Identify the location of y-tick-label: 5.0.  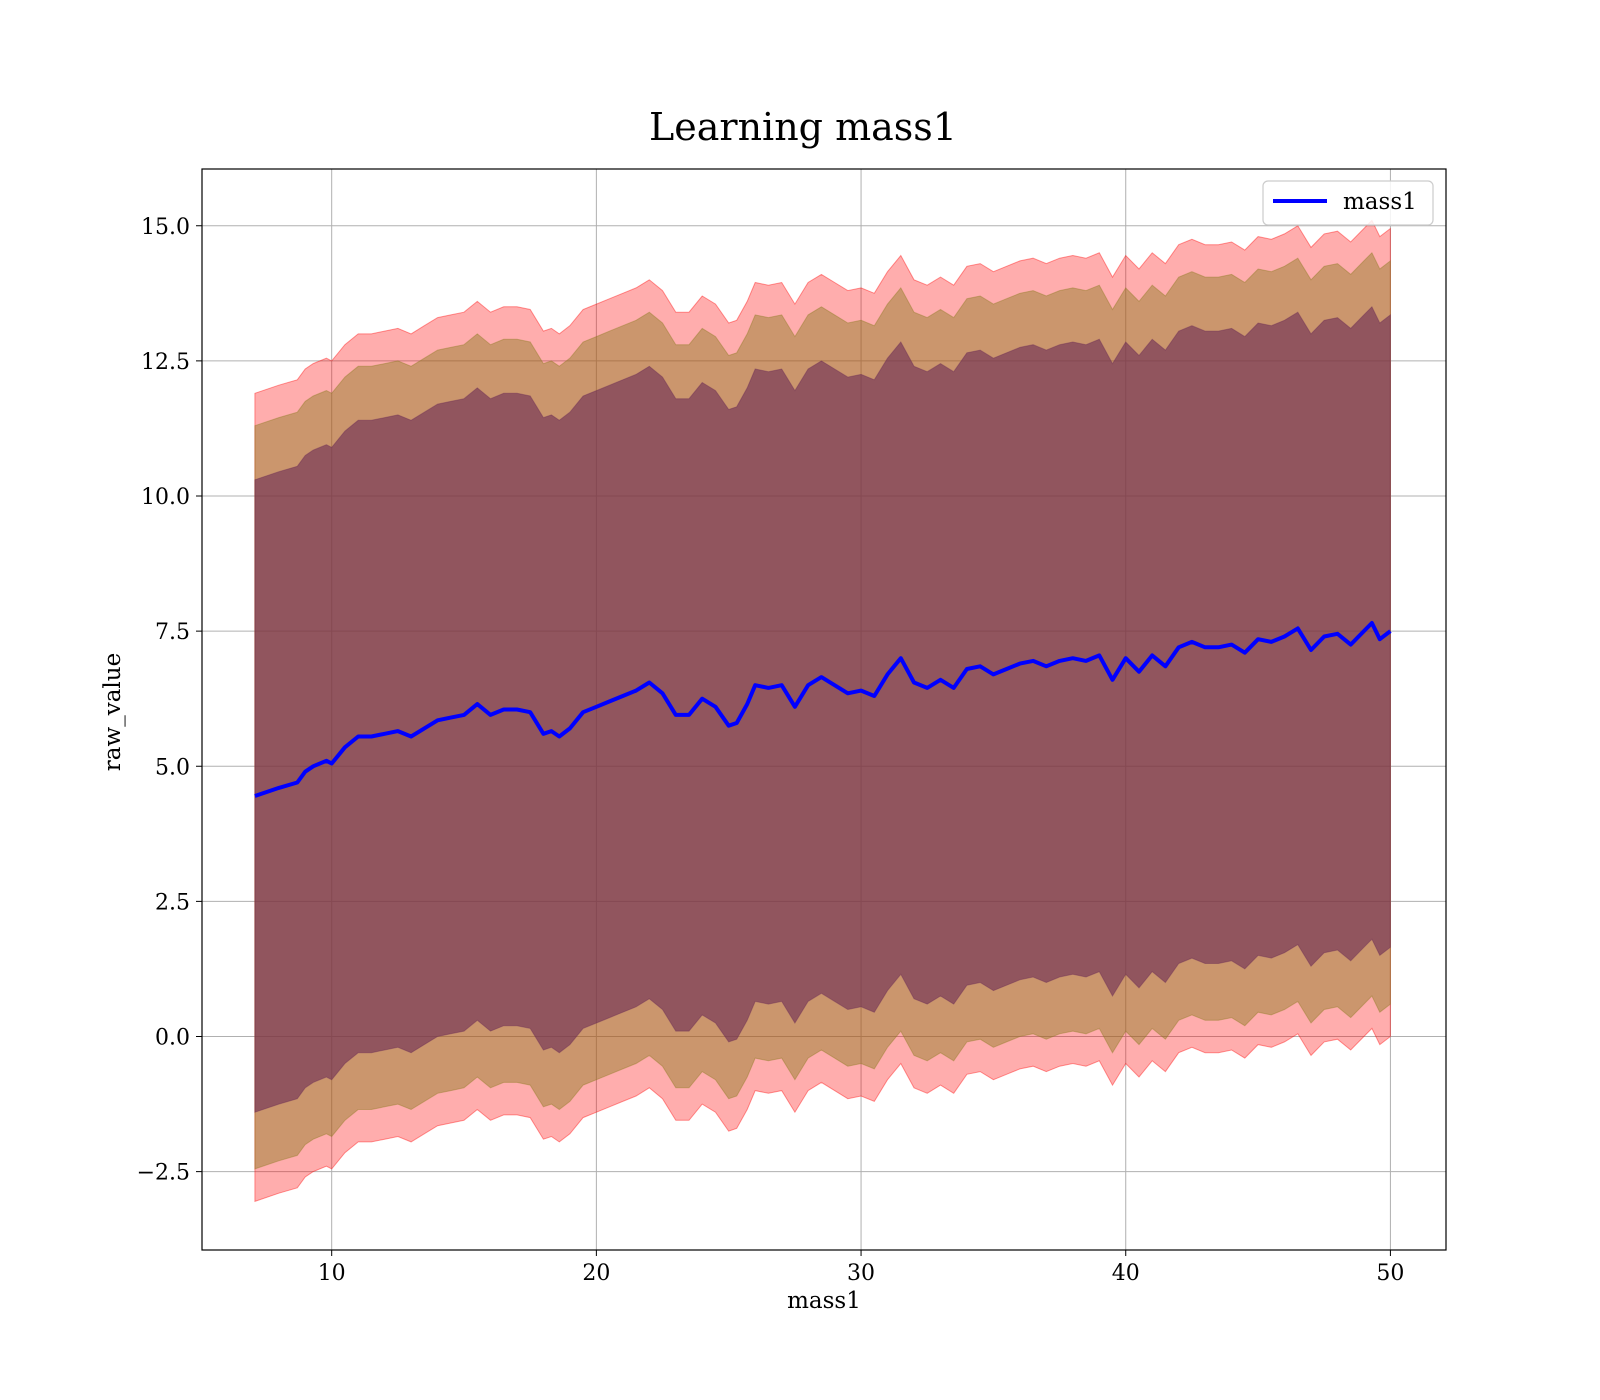
(172, 767).